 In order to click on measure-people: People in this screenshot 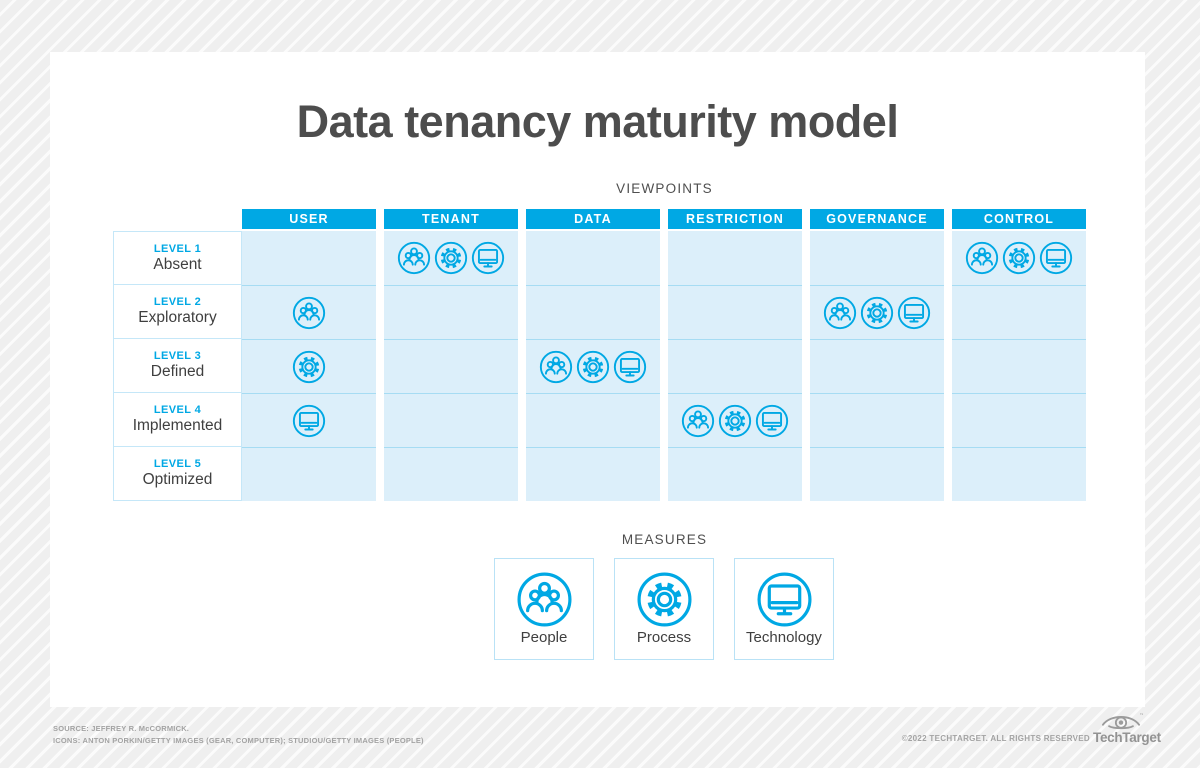, I will do `click(544, 609)`.